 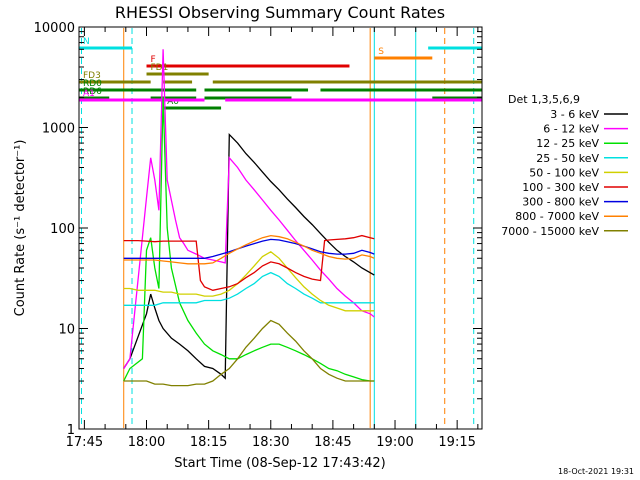 What do you see at coordinates (173, 102) in the screenshot?
I see `flag-bar-label: A0` at bounding box center [173, 102].